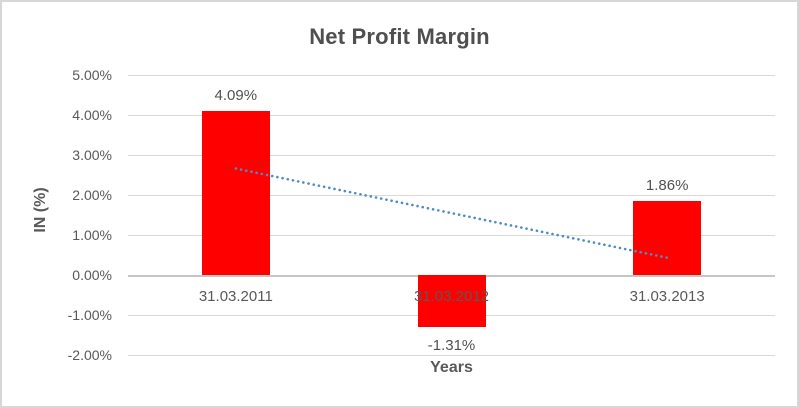  What do you see at coordinates (92, 275) in the screenshot?
I see `y-axis-tick-label: 0.00%` at bounding box center [92, 275].